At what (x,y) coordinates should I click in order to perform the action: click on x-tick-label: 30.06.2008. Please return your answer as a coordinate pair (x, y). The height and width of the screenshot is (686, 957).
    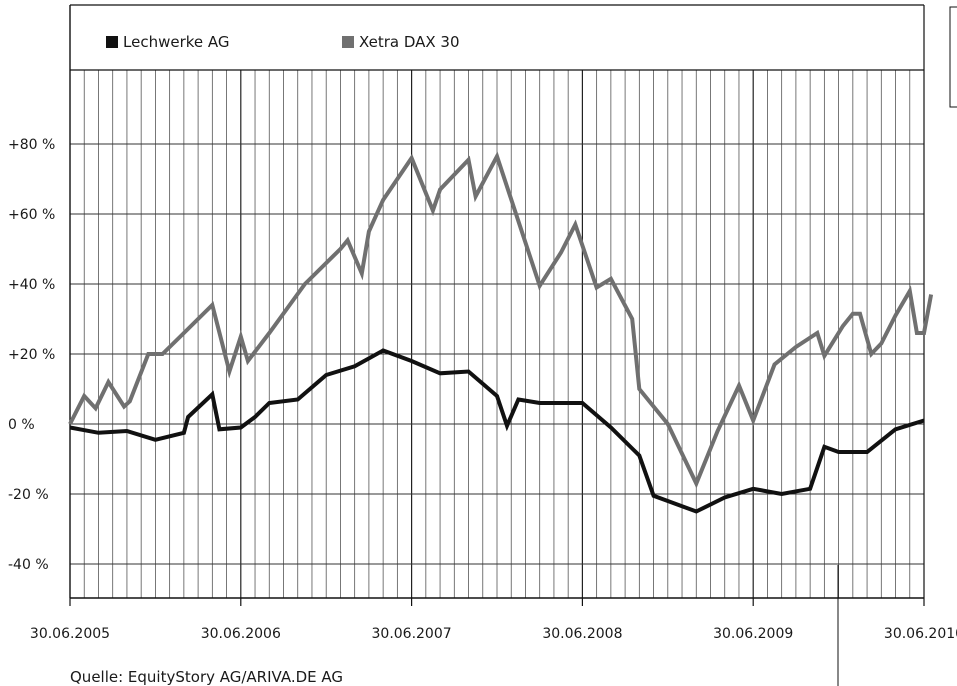
    Looking at the image, I should click on (582, 634).